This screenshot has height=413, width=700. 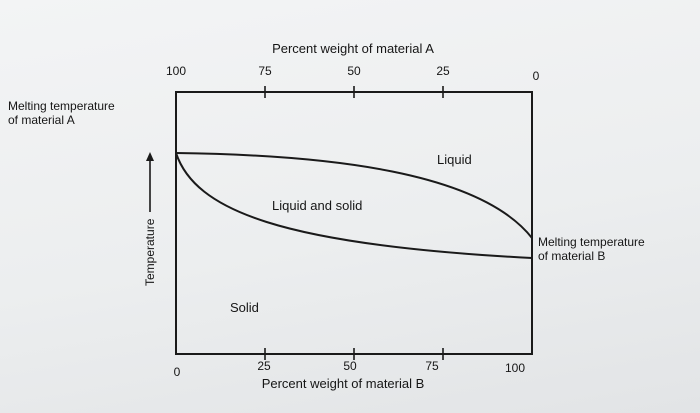 I want to click on top-tick-label-0: 0, so click(x=536, y=76).